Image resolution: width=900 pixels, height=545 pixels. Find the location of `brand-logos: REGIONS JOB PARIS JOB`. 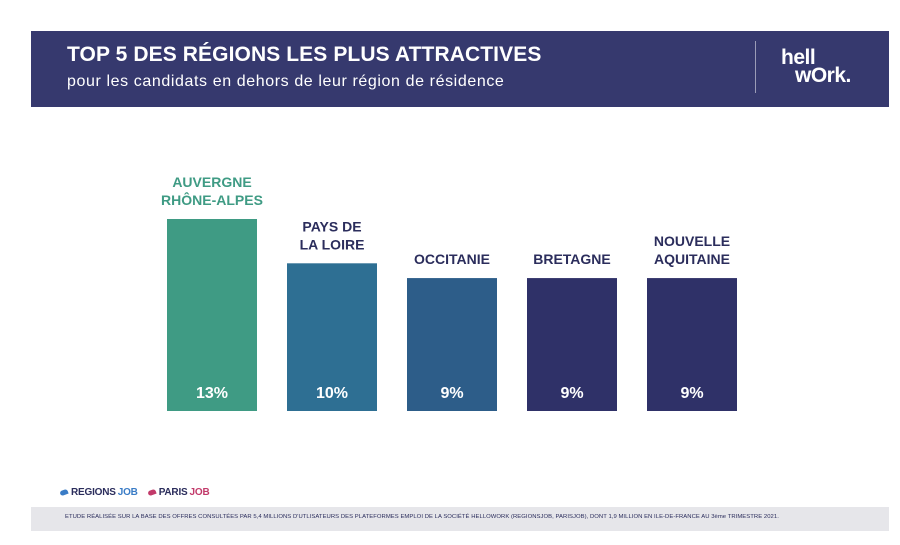

brand-logos: REGIONS JOB PARIS JOB is located at coordinates (134, 492).